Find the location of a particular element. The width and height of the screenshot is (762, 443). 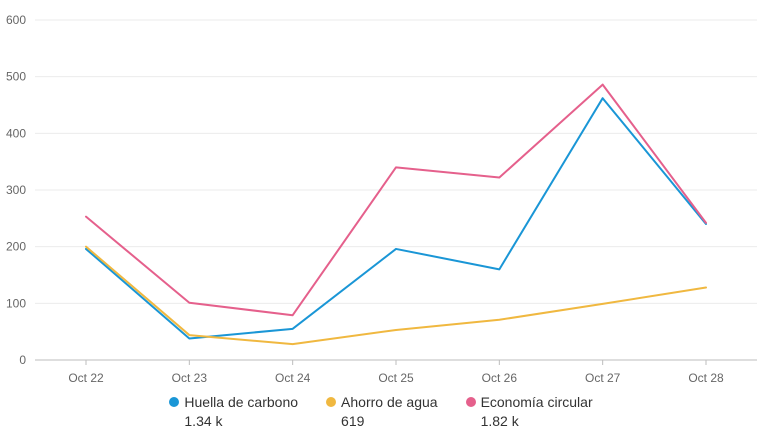

legend-label: Ahorro de agua is located at coordinates (389, 402).